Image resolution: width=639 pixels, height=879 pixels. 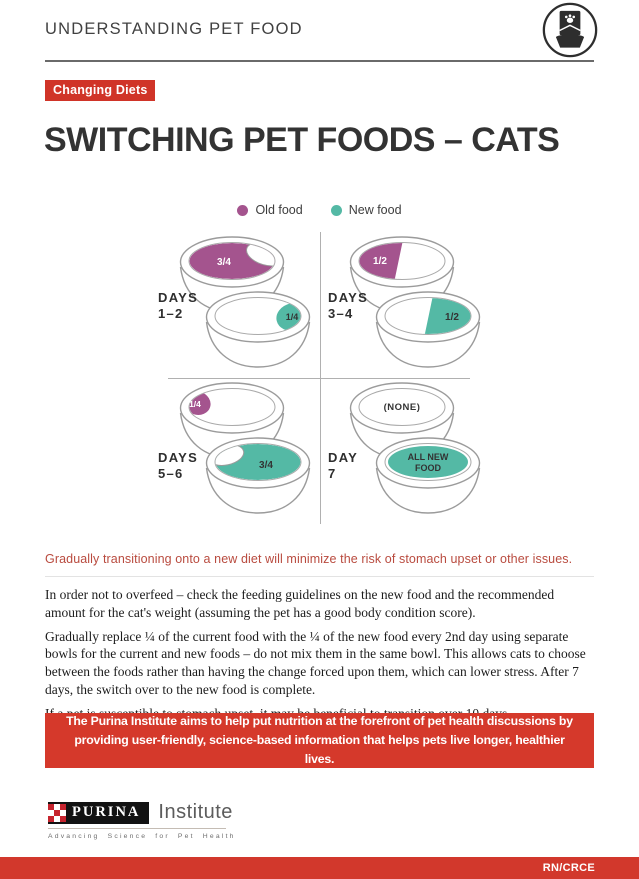 I want to click on portion-label-line2: FOOD, so click(x=428, y=468).